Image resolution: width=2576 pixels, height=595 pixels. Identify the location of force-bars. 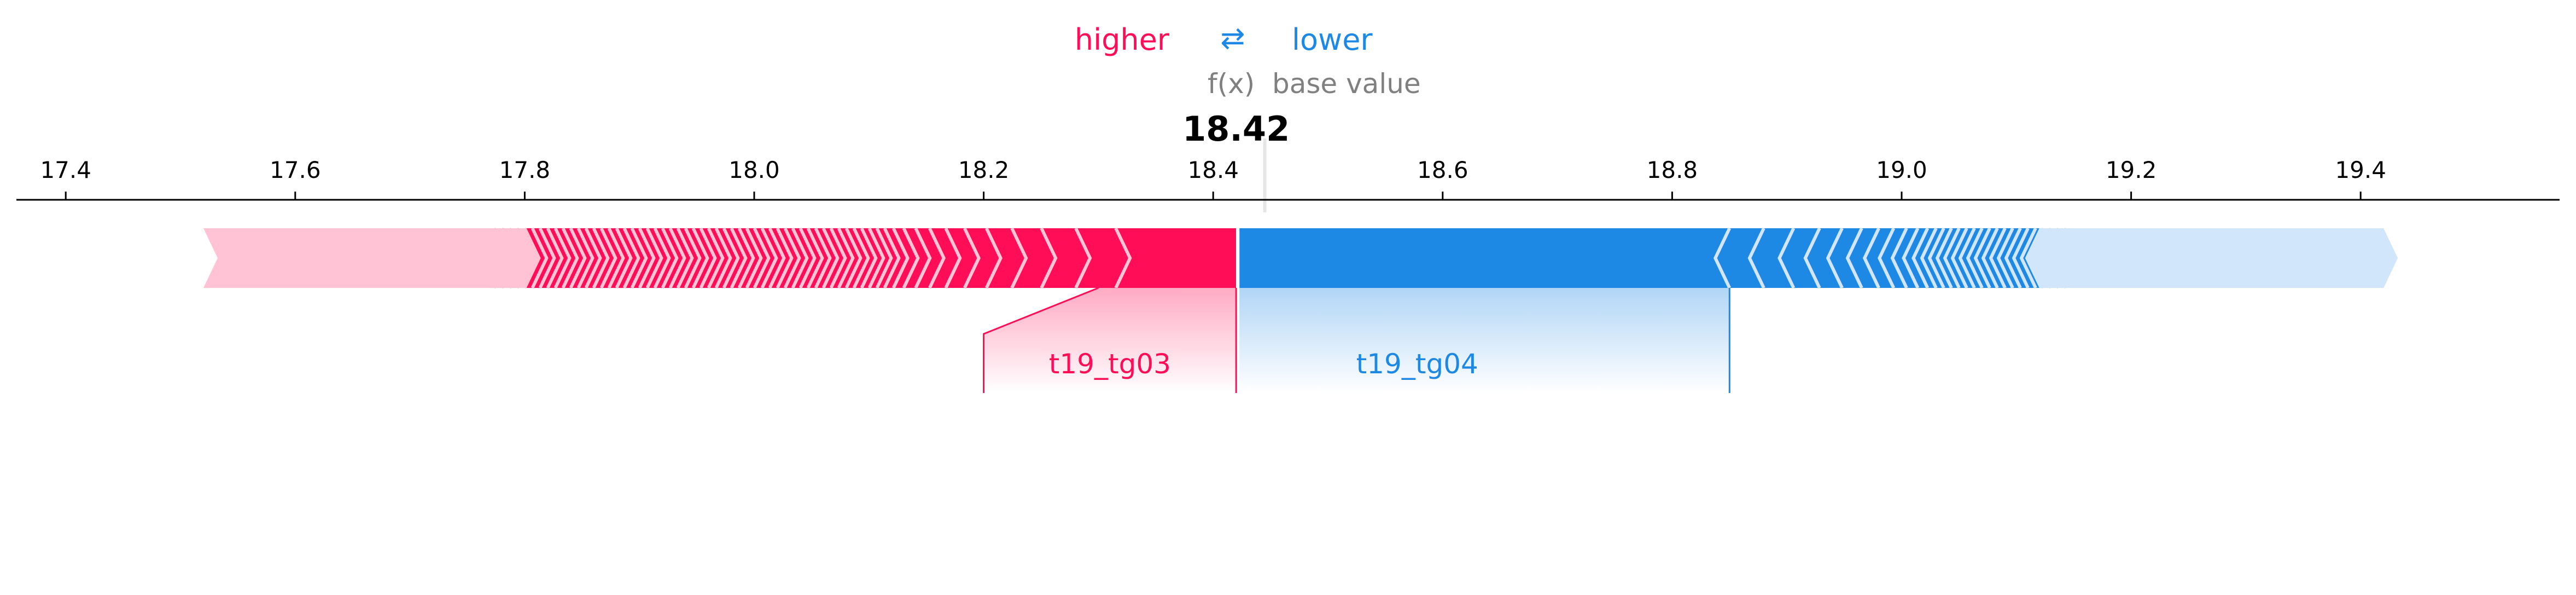
(1300, 258).